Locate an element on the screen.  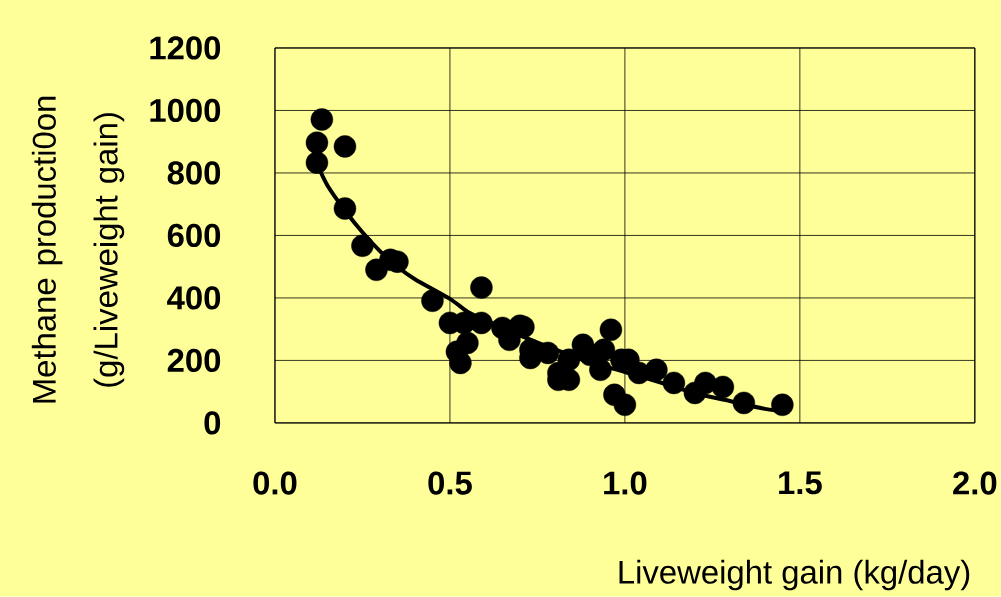
y-tick-label: 600 is located at coordinates (194, 235).